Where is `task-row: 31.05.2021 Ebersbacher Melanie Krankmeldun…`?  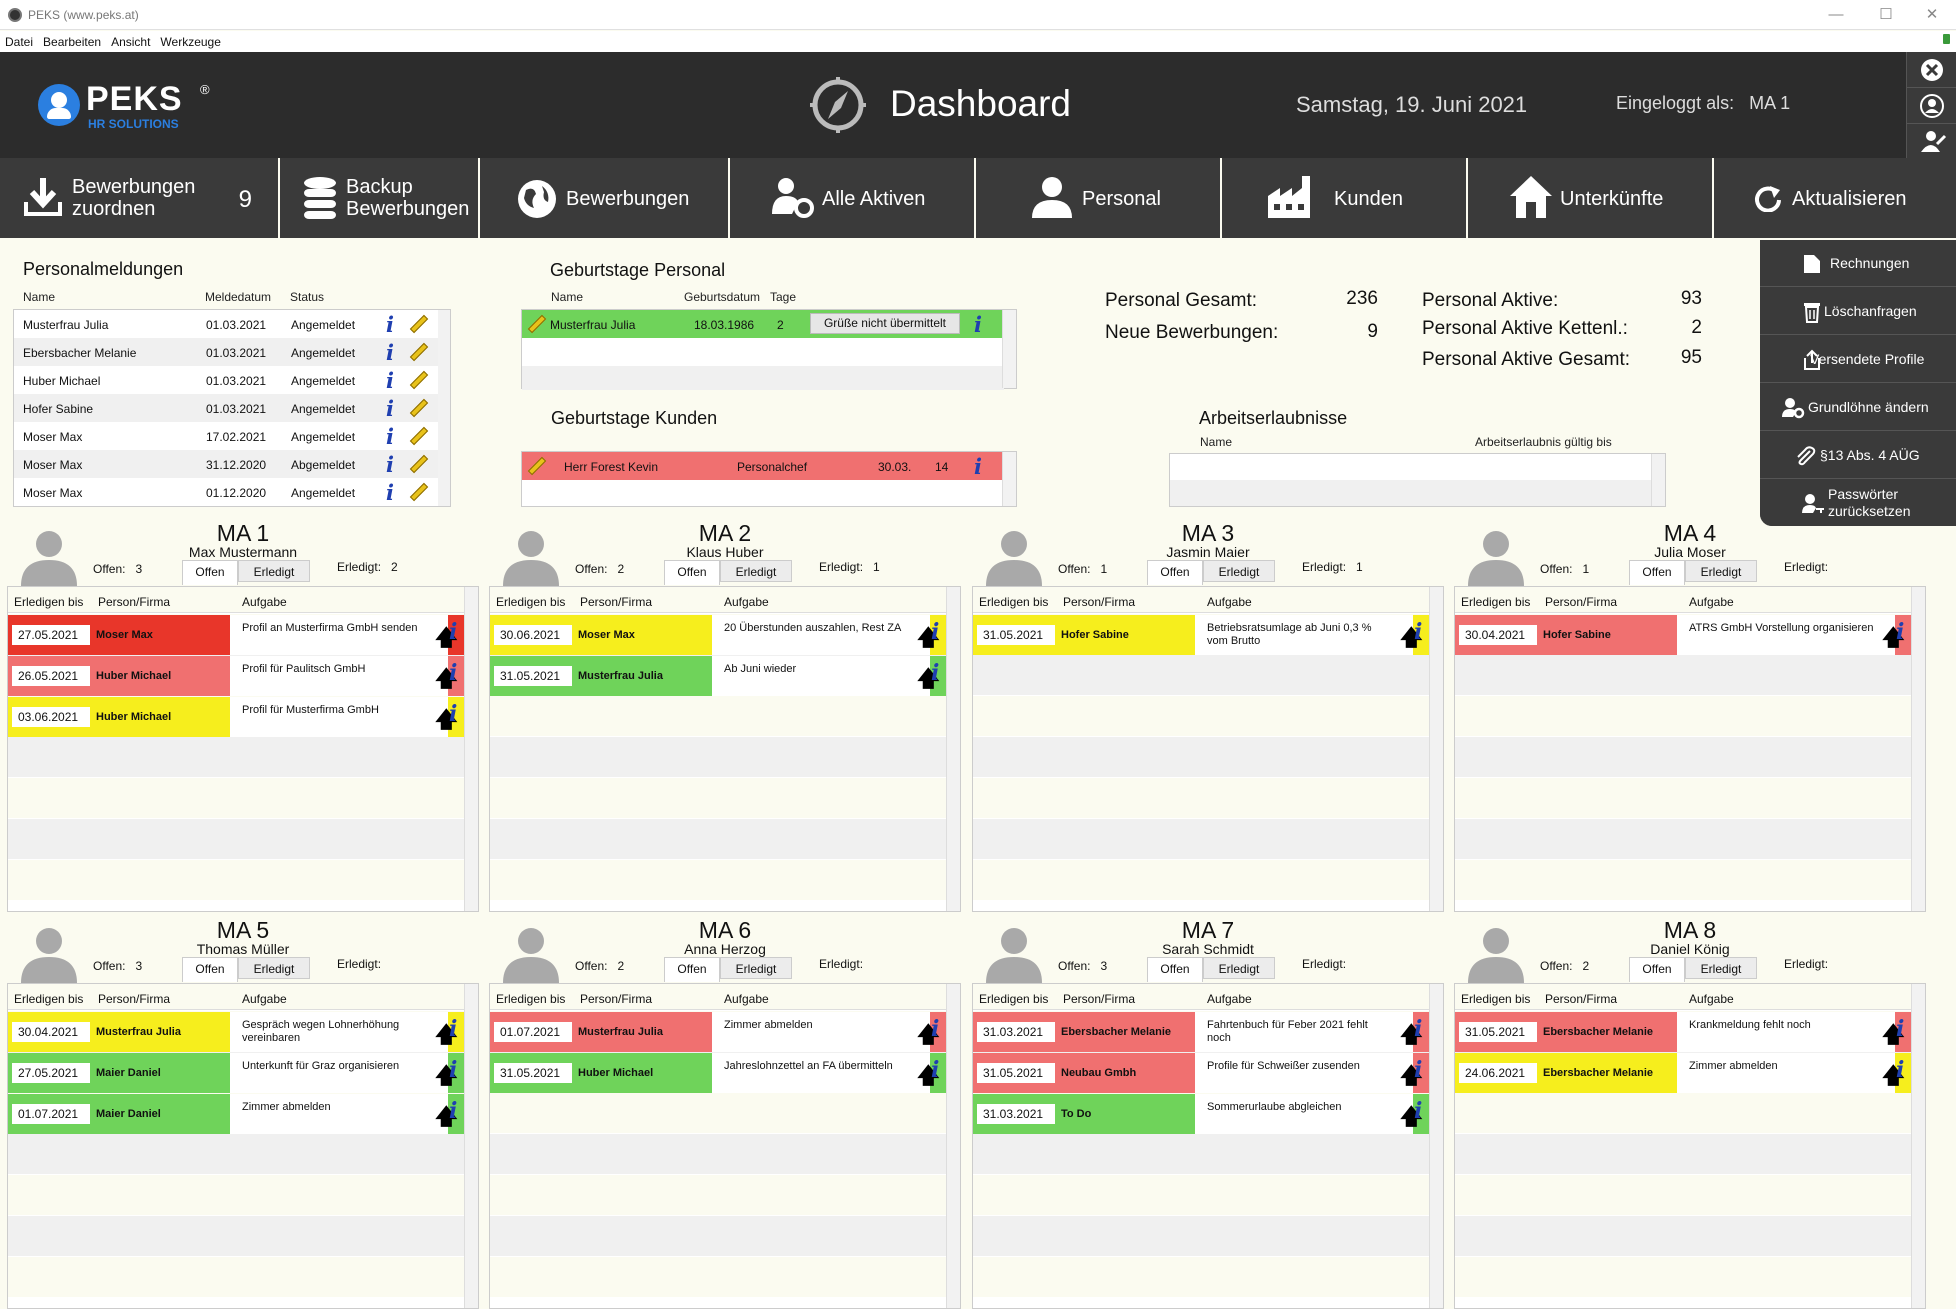
task-row: 31.05.2021 Ebersbacher Melanie Krankmeldun… is located at coordinates (1684, 1032).